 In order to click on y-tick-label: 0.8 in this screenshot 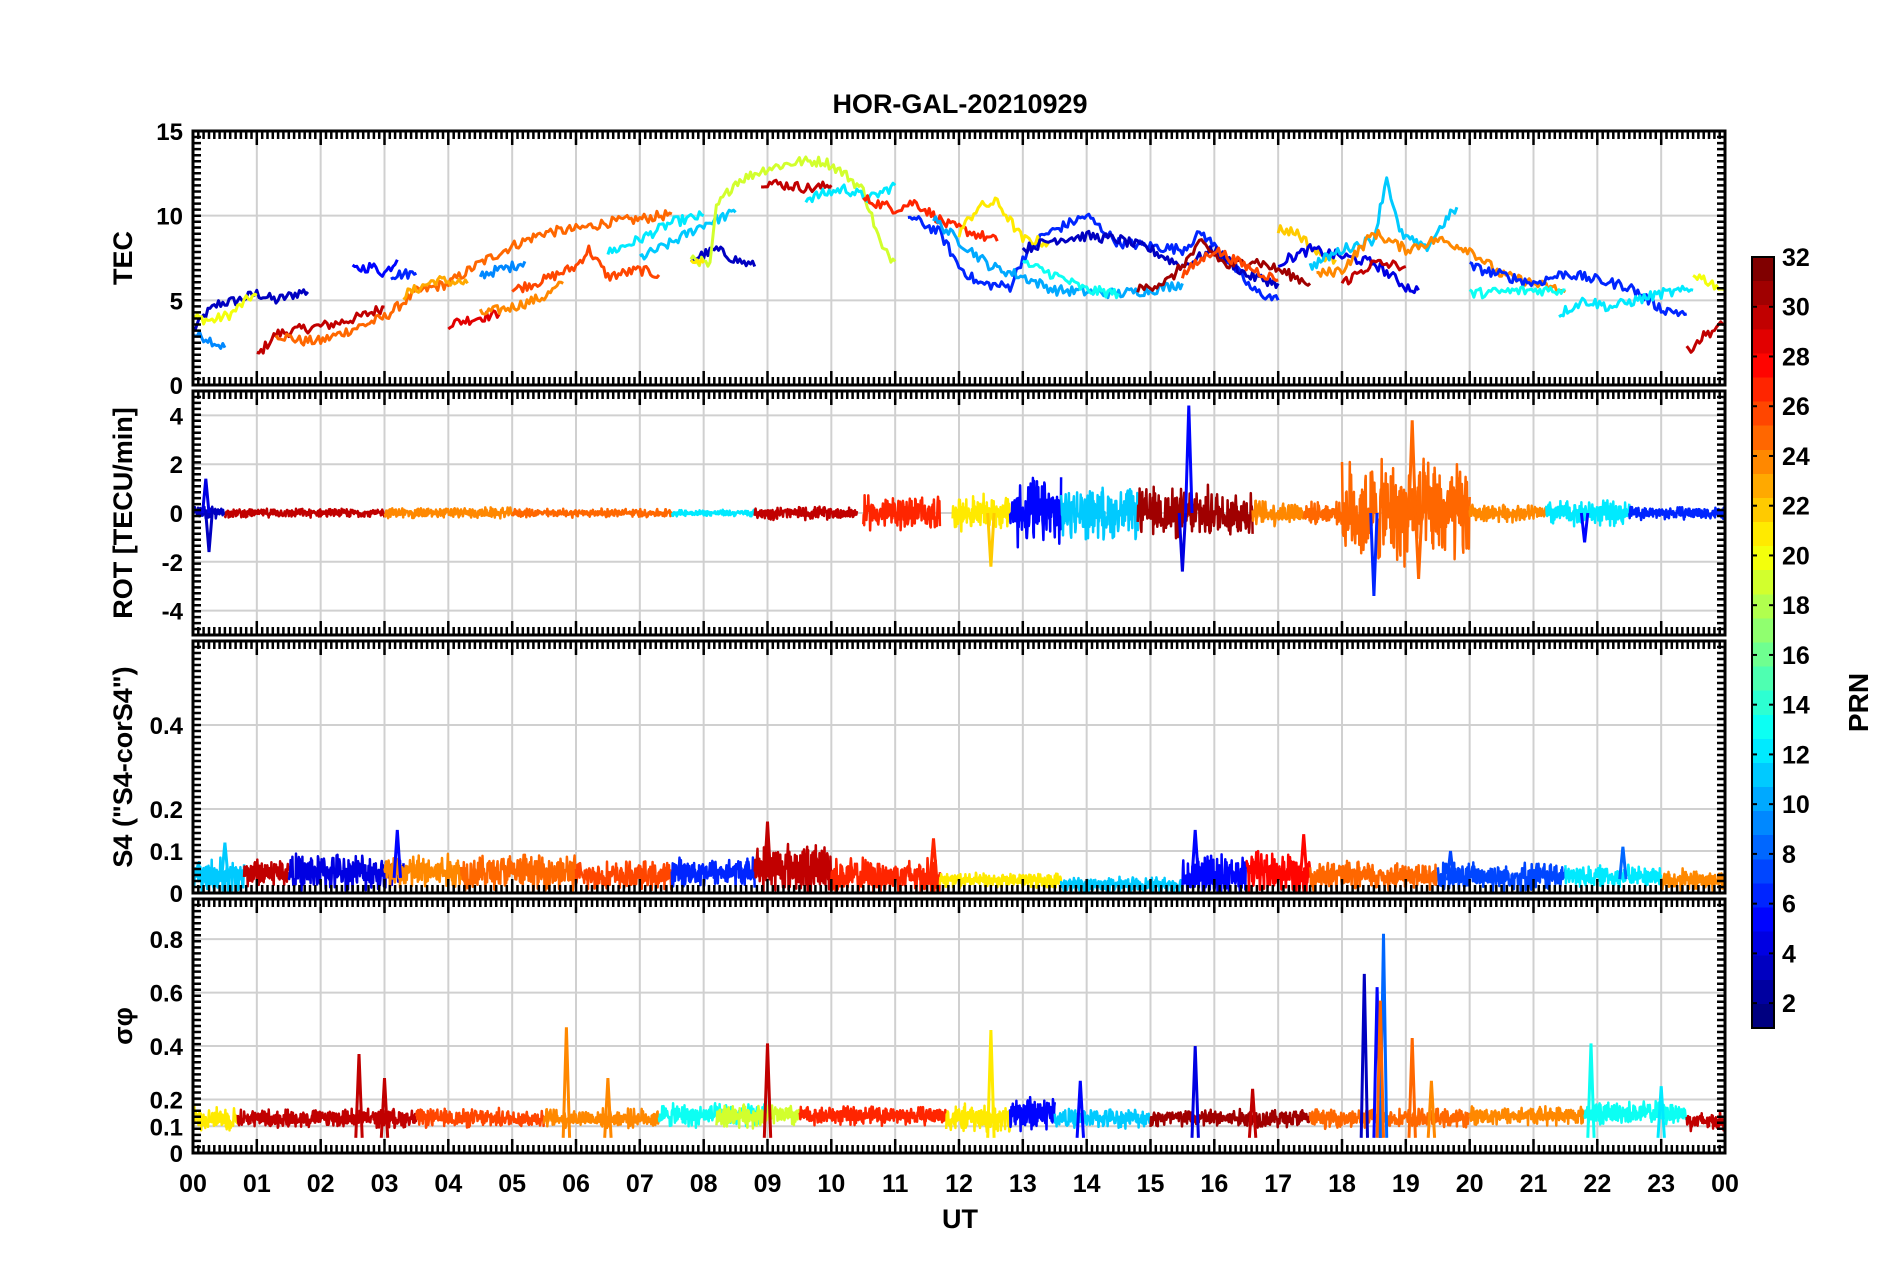, I will do `click(166, 940)`.